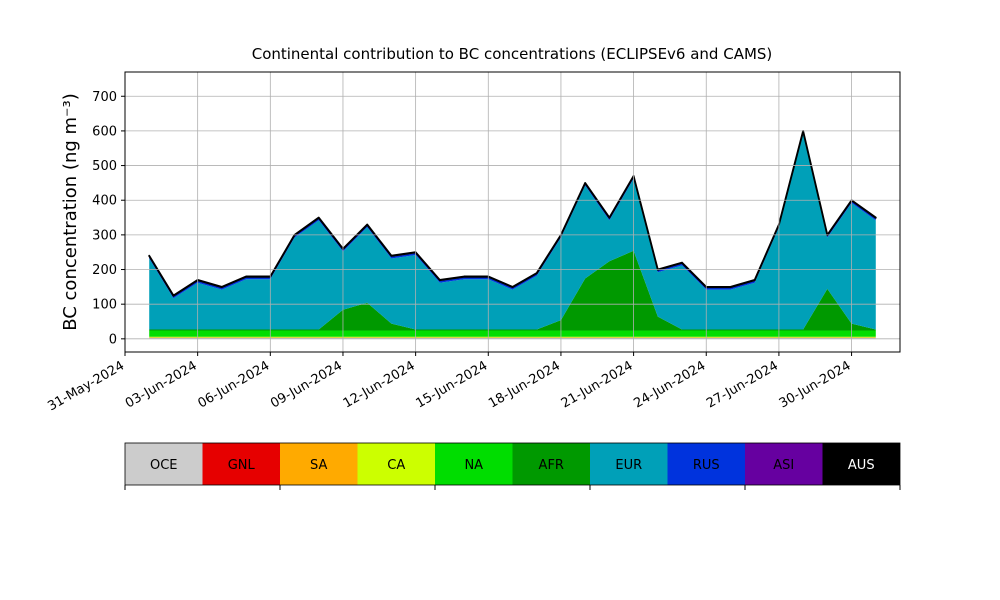 This screenshot has width=1000, height=600. What do you see at coordinates (70, 212) in the screenshot?
I see `y-axis-label: BC concentration (ng m⁻³)` at bounding box center [70, 212].